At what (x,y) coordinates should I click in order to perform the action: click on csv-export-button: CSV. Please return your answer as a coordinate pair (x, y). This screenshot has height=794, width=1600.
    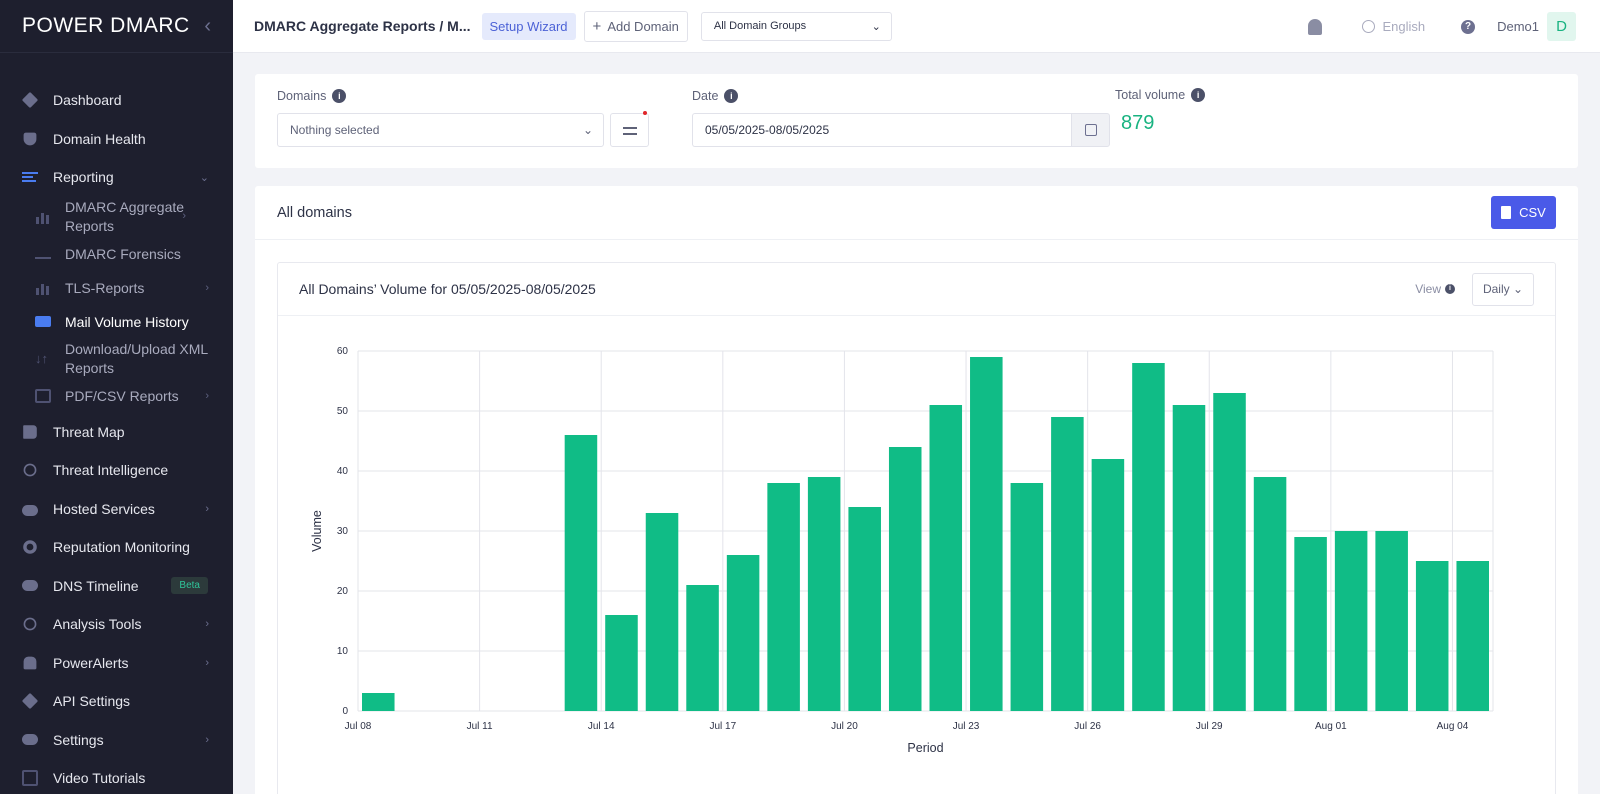
    Looking at the image, I should click on (1523, 212).